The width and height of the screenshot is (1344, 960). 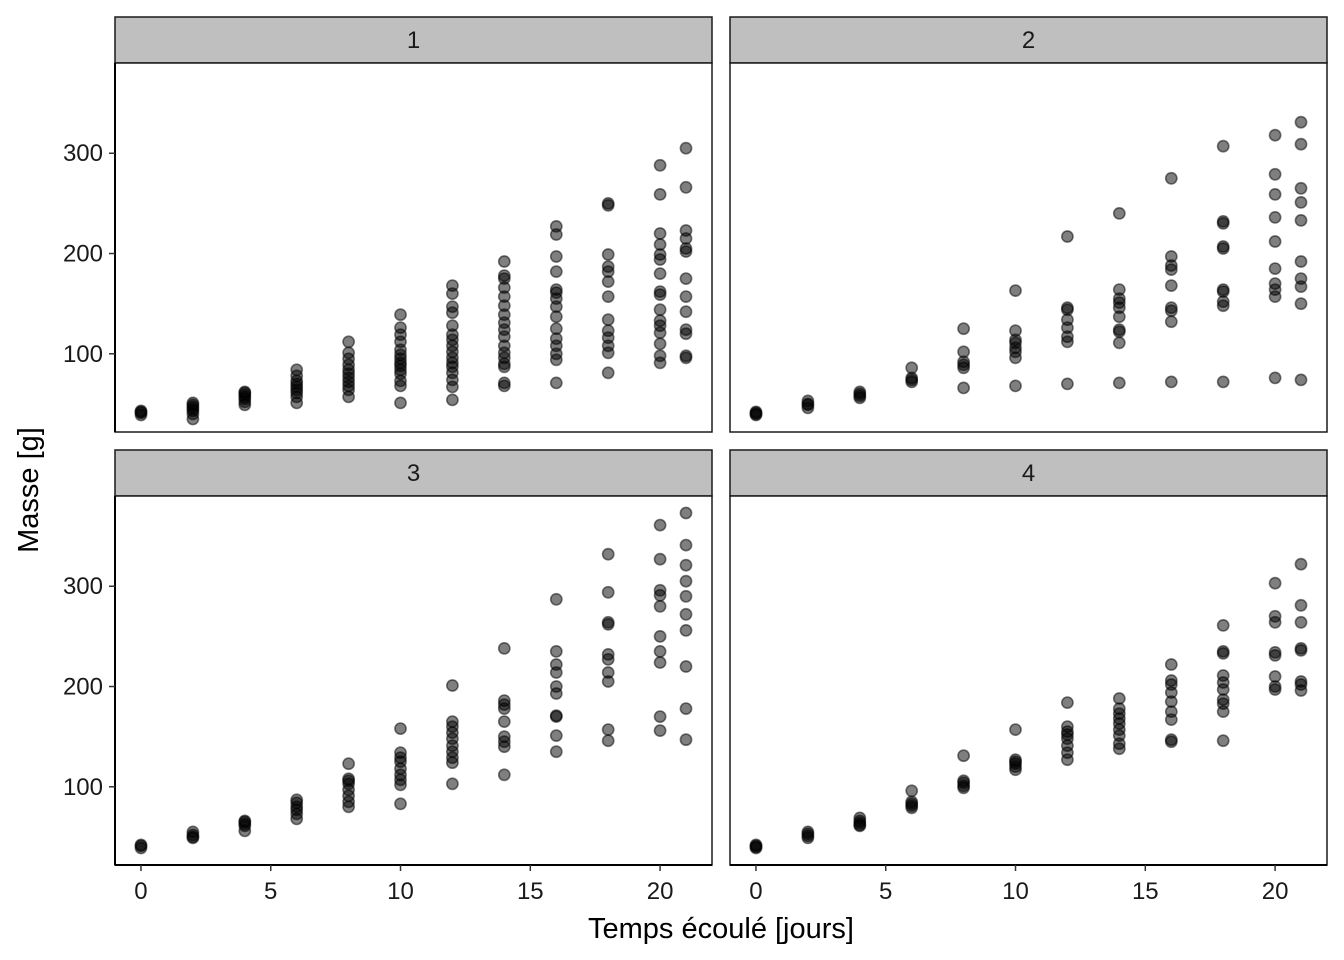 What do you see at coordinates (1145, 891) in the screenshot?
I see `x-tick-label: 15` at bounding box center [1145, 891].